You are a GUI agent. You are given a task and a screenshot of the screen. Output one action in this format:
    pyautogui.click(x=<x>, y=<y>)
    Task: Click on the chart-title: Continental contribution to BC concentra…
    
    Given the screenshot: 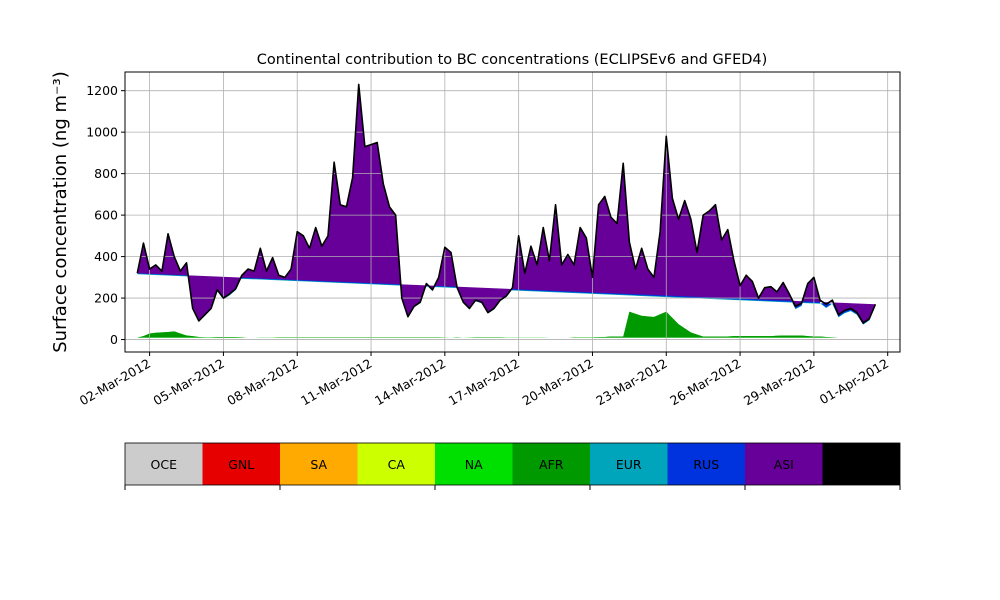 What is the action you would take?
    pyautogui.click(x=512, y=60)
    